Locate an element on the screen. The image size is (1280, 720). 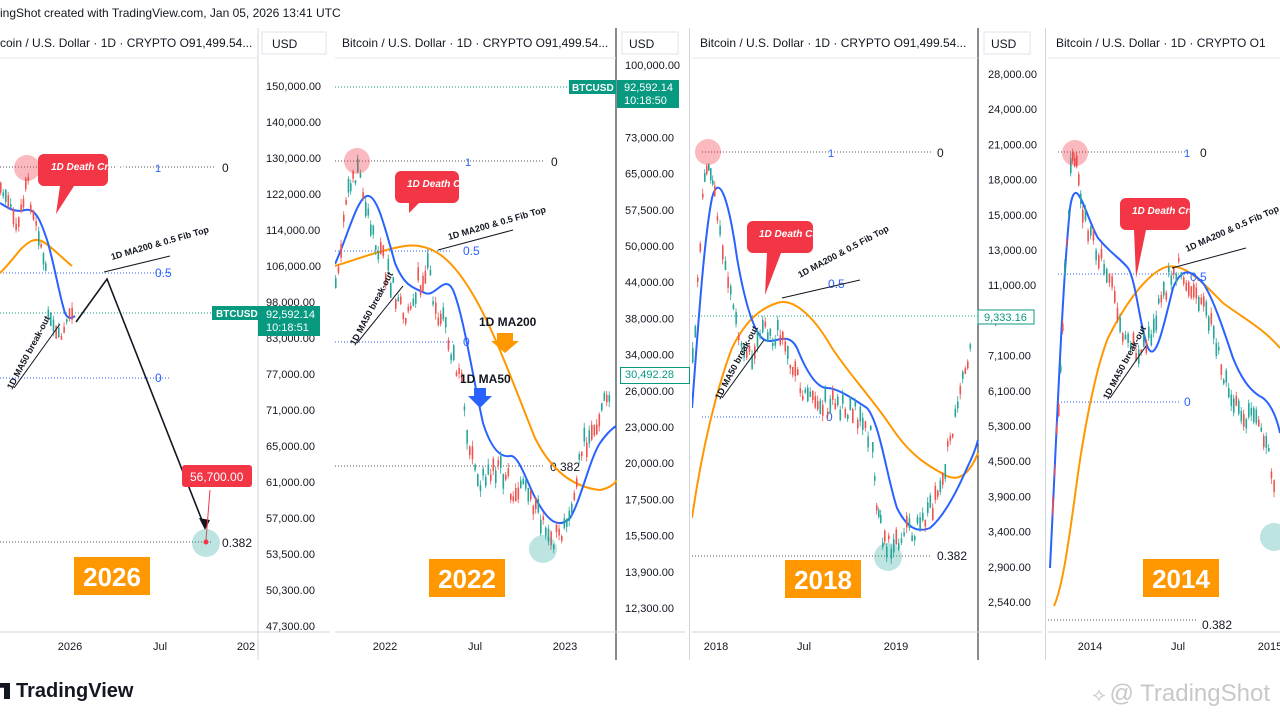
fib-0-top: 0 is located at coordinates (554, 162).